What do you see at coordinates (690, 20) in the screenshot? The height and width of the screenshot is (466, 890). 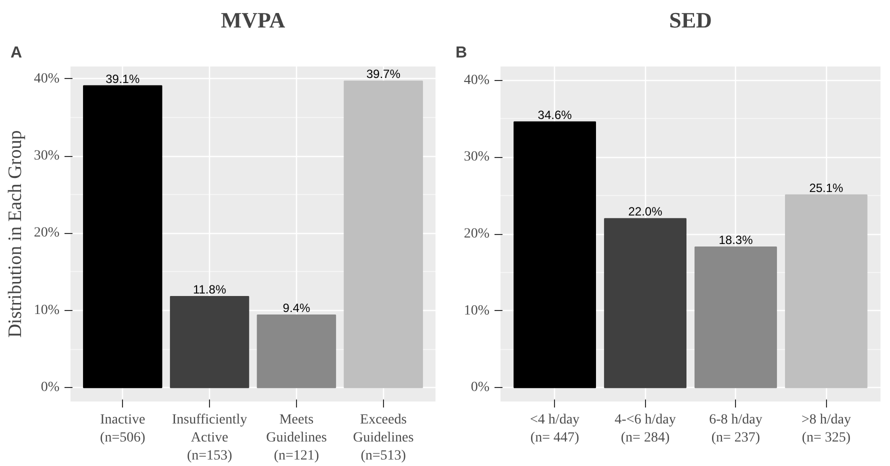 I see `chart-title: SED` at bounding box center [690, 20].